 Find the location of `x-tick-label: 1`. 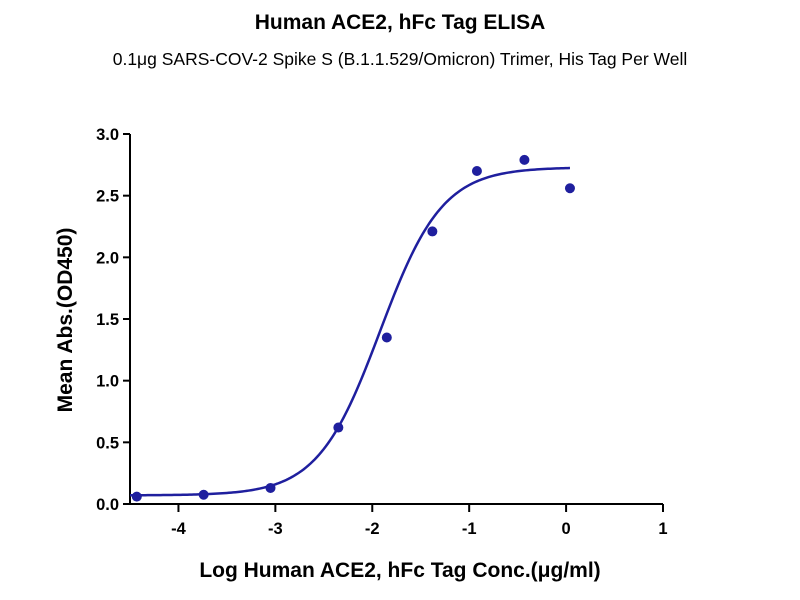

x-tick-label: 1 is located at coordinates (662, 529).